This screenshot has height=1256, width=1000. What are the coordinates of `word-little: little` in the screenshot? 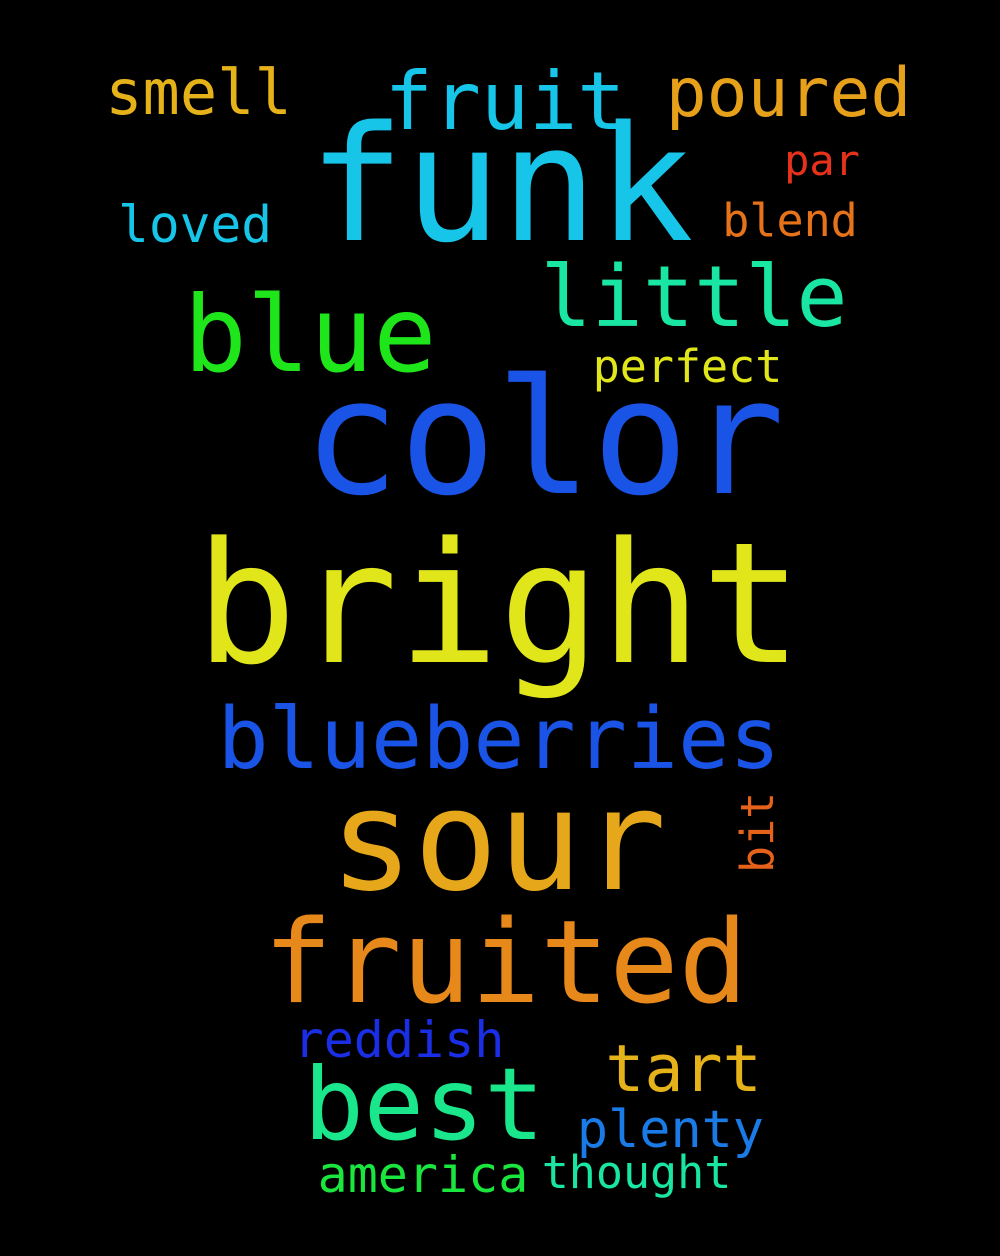 It's located at (694, 297).